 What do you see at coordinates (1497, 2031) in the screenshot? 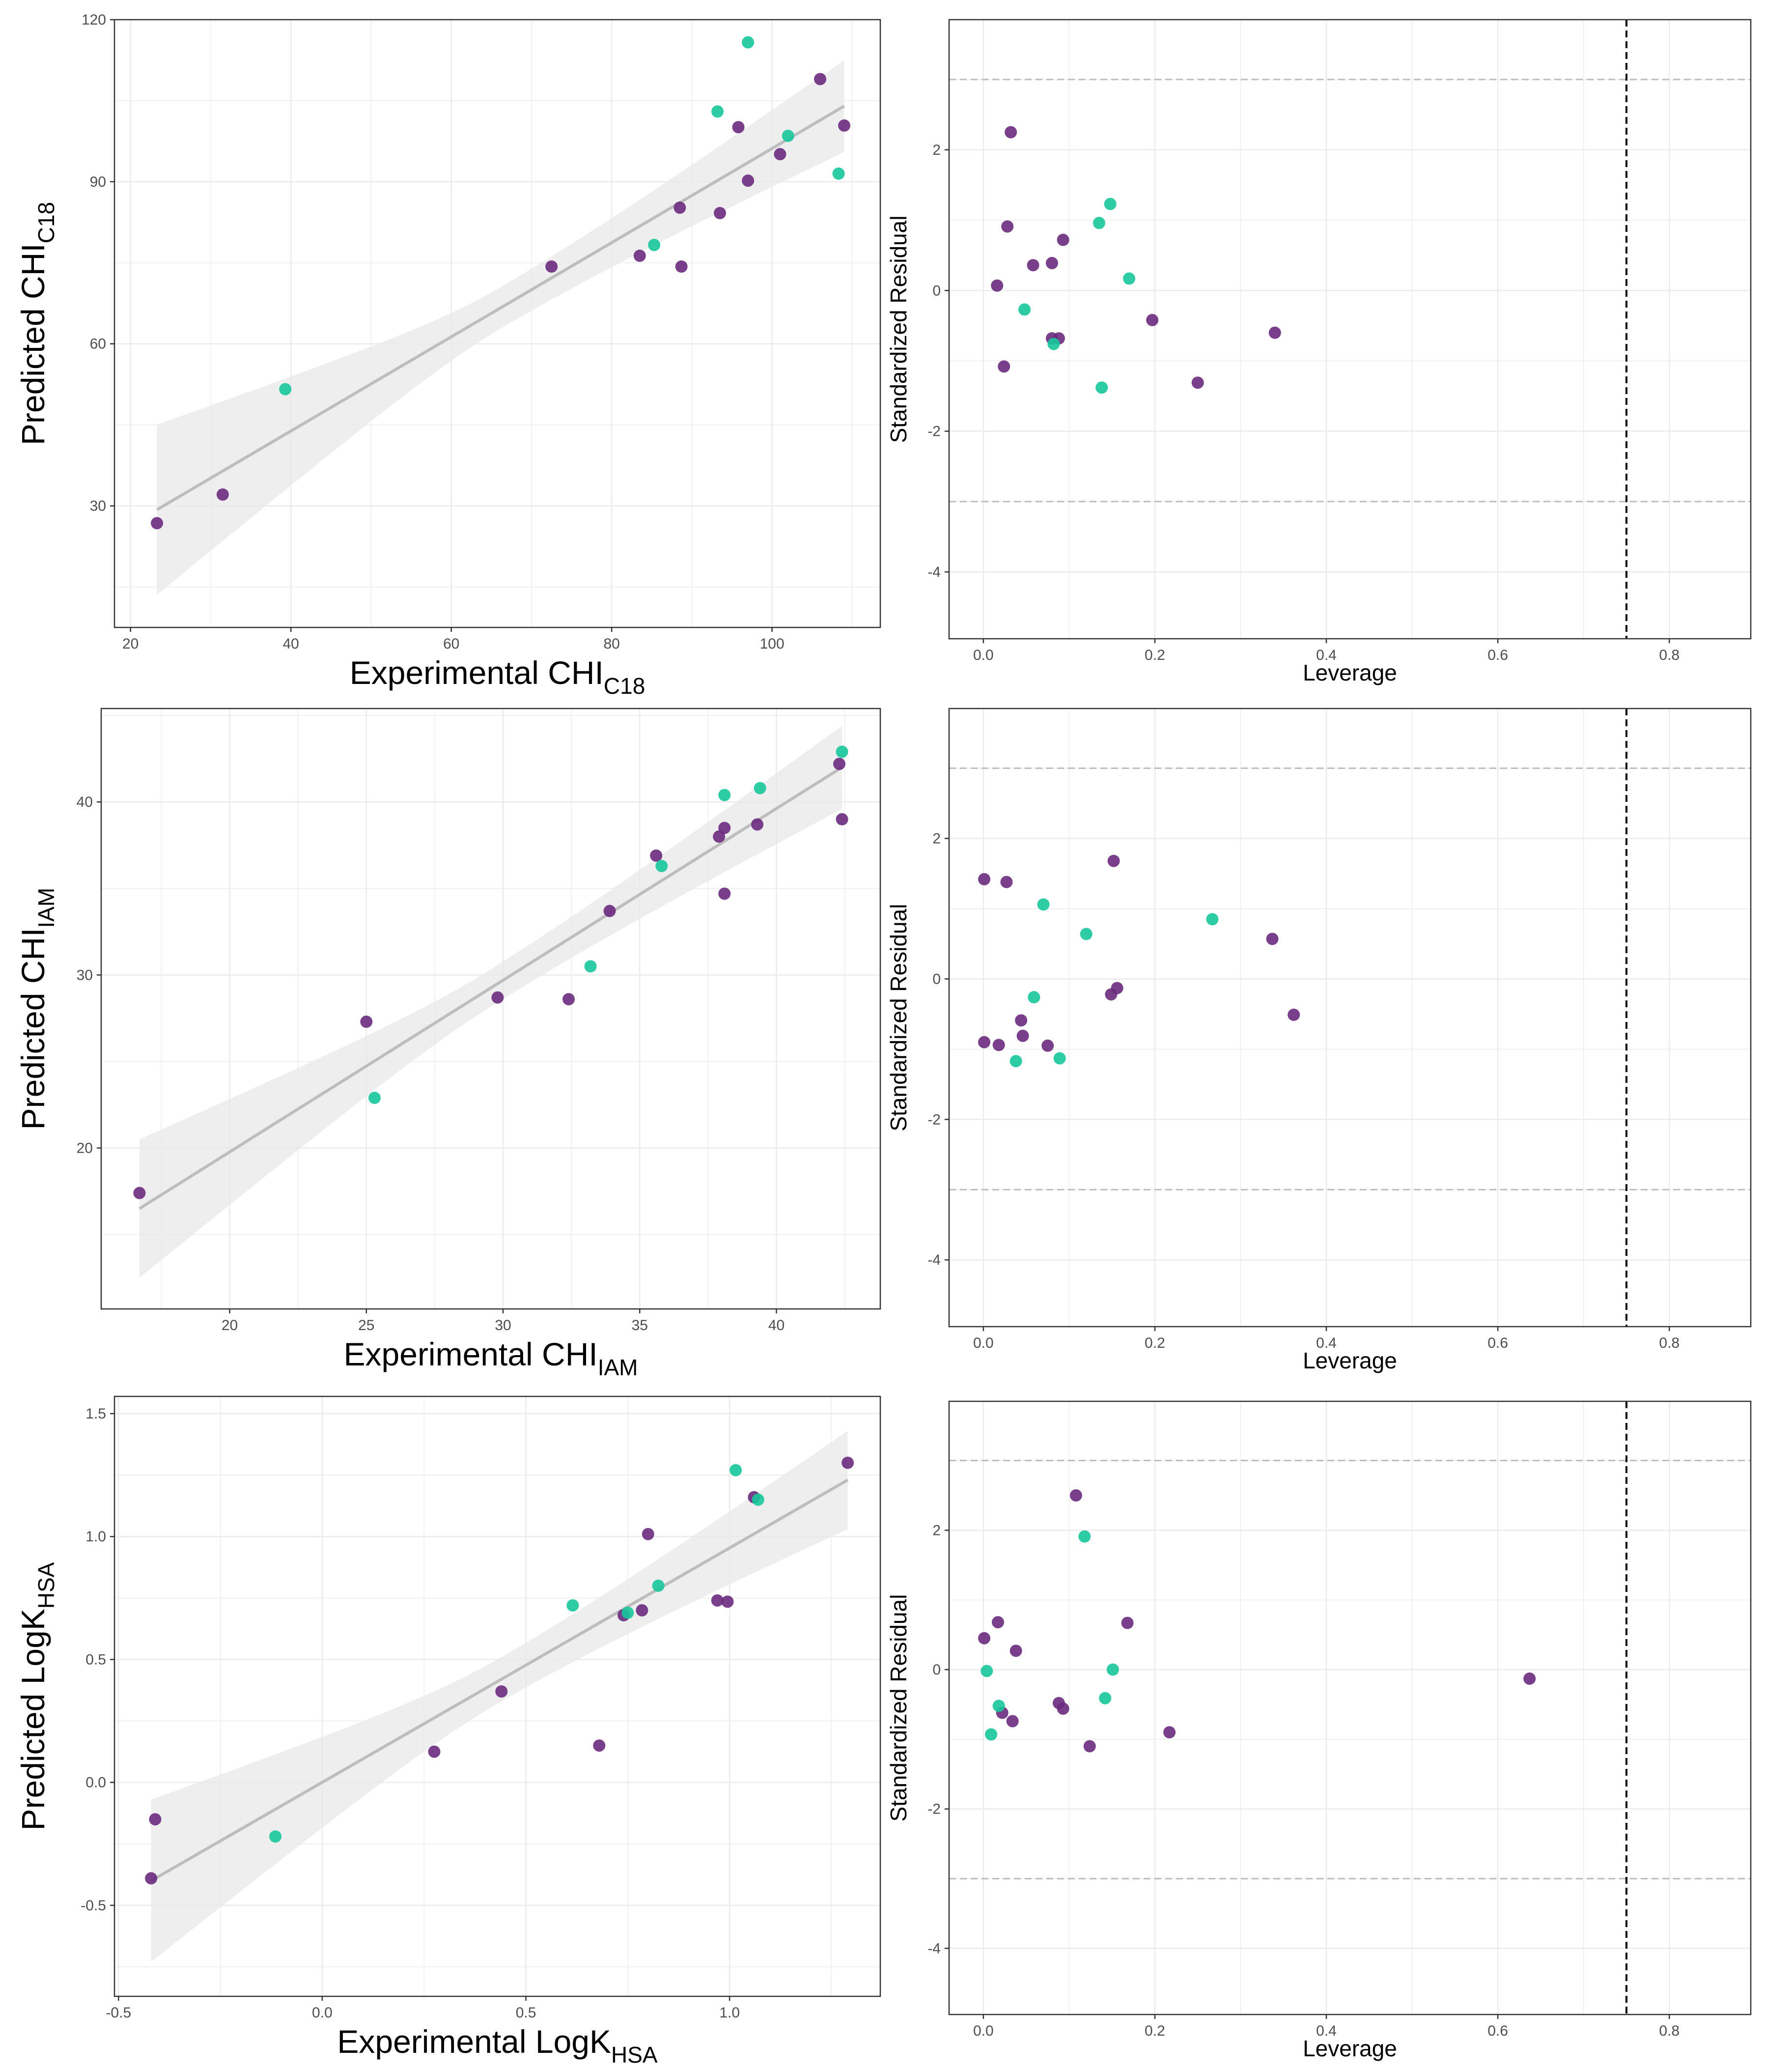
I see `x-tick-label: 0.6` at bounding box center [1497, 2031].